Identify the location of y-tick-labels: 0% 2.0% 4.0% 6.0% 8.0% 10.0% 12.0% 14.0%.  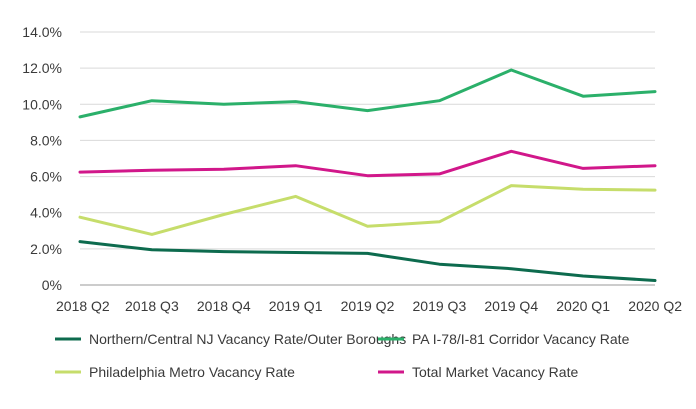
(42, 158).